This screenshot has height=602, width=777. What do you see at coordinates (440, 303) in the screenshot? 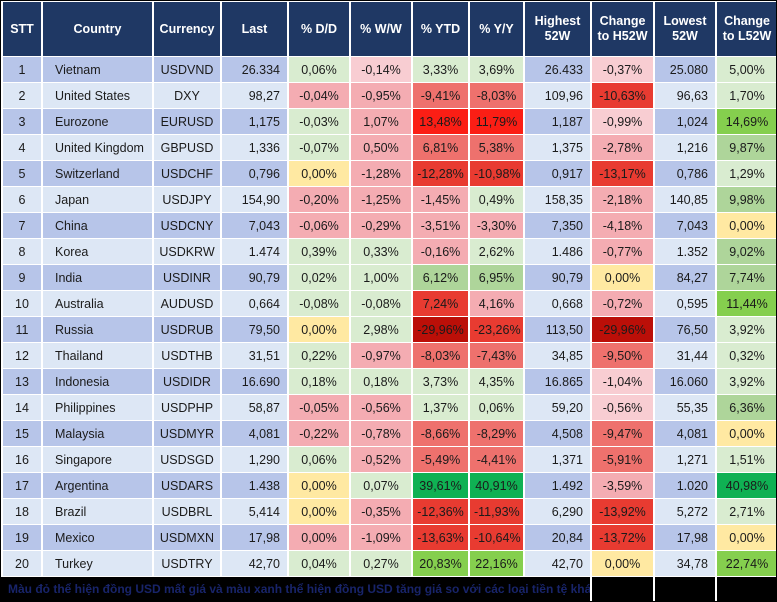
I see `cell-pct-ytd: 7,24%` at bounding box center [440, 303].